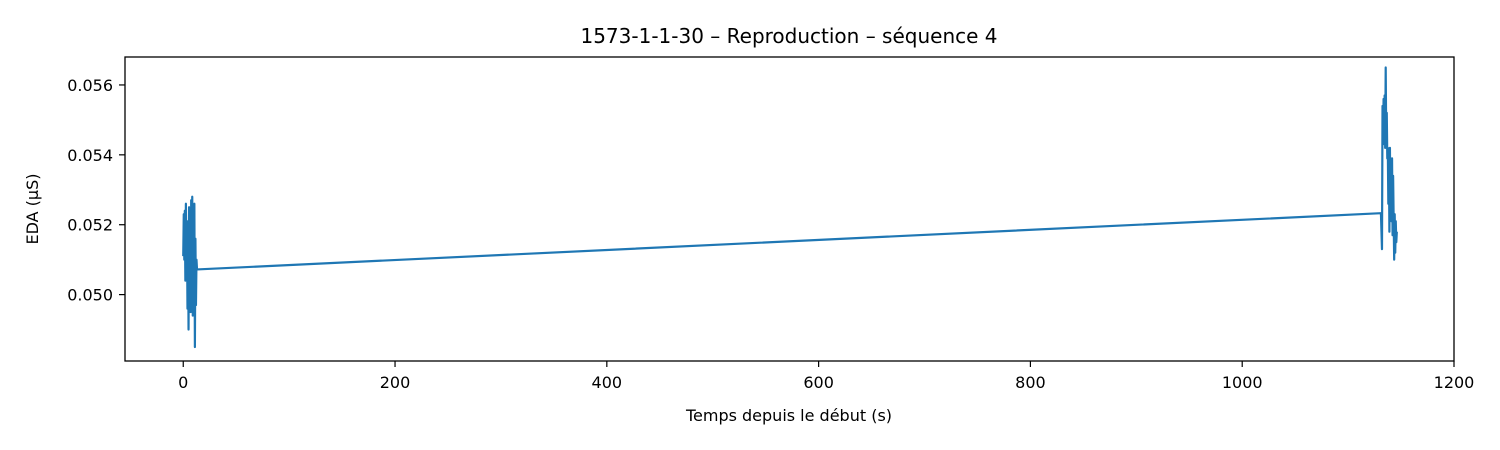 Image resolution: width=1500 pixels, height=450 pixels. I want to click on x-tick-label: 1000, so click(1242, 382).